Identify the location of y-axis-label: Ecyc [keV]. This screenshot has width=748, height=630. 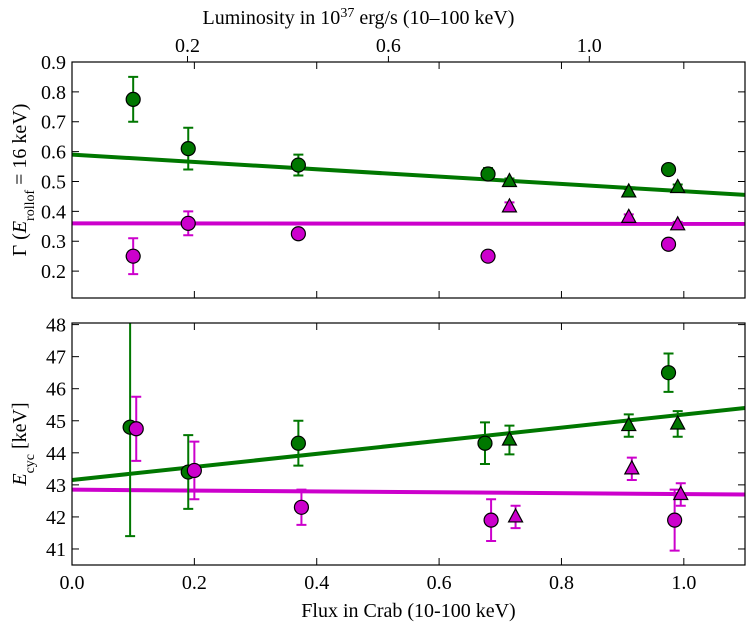
(23, 444).